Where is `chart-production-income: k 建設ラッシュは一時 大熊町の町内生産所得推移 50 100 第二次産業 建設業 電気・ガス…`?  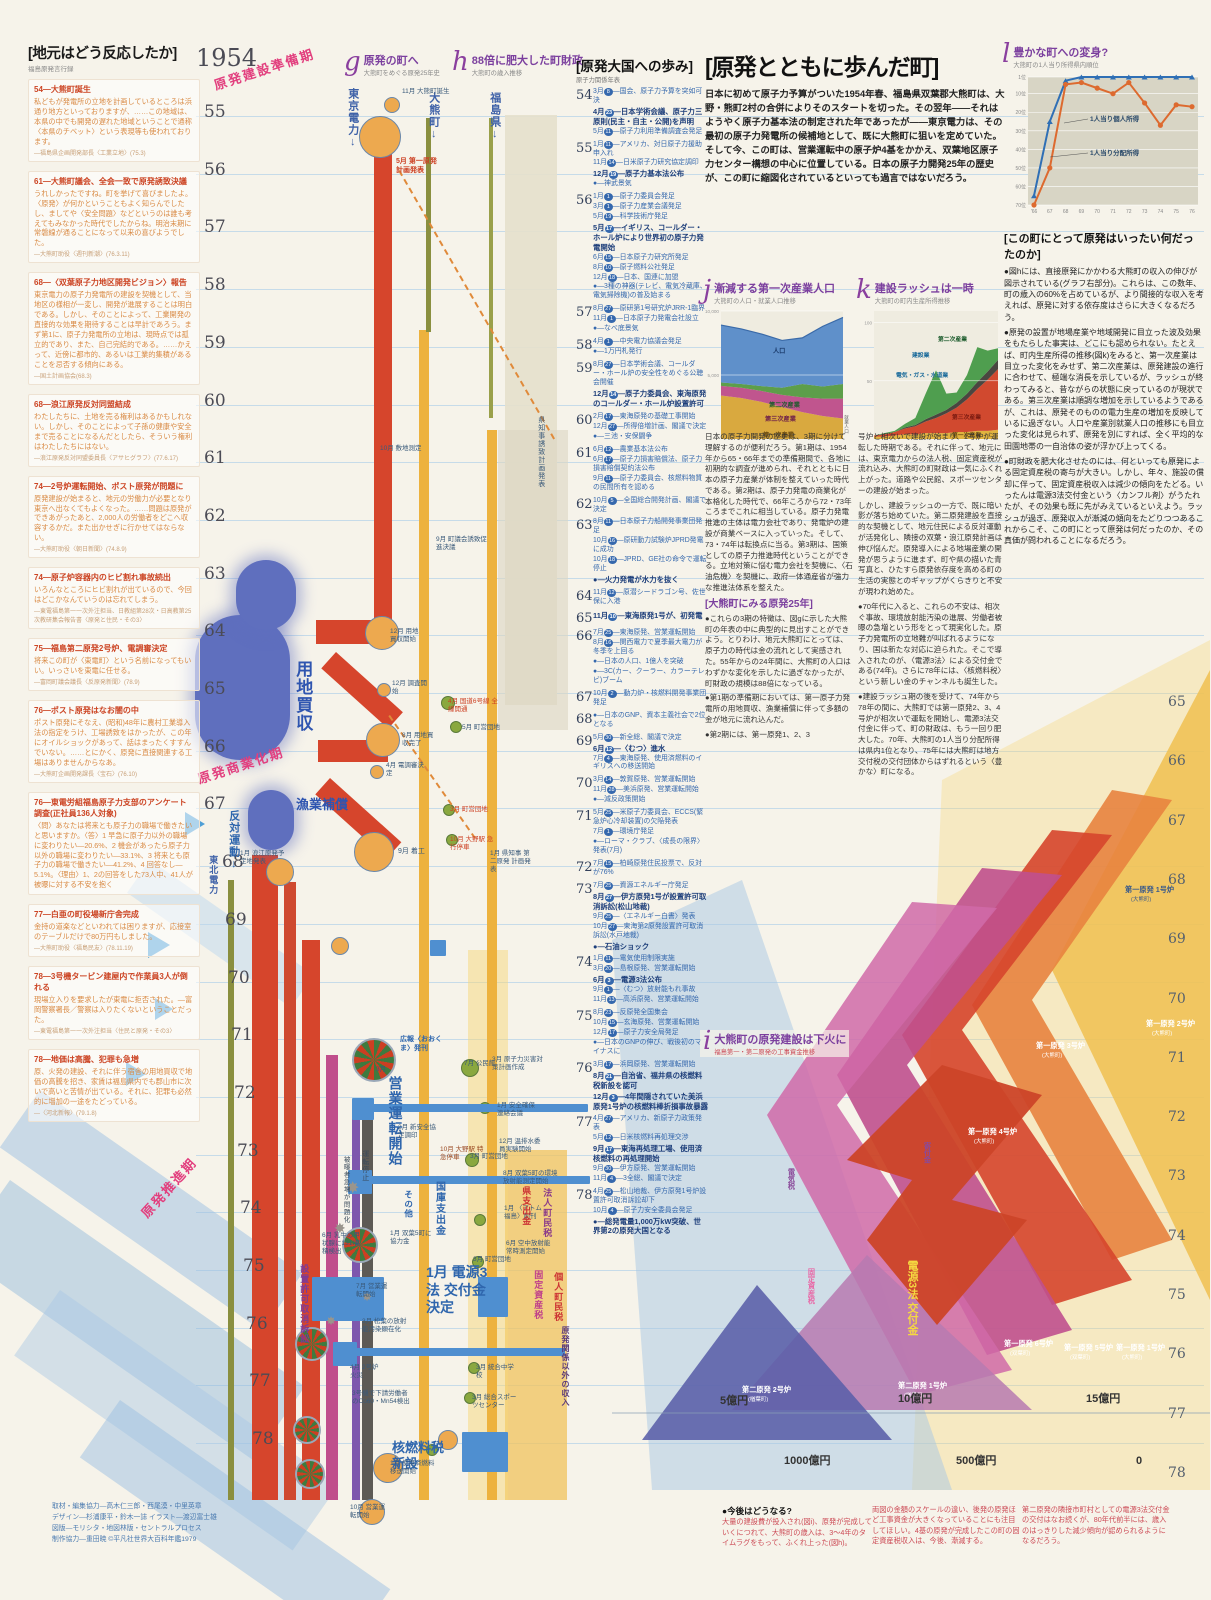 chart-production-income: k 建設ラッシュは一時 大熊町の町内生産所得推移 50 100 第二次産業 建設業 電気・ガス… is located at coordinates (931, 367).